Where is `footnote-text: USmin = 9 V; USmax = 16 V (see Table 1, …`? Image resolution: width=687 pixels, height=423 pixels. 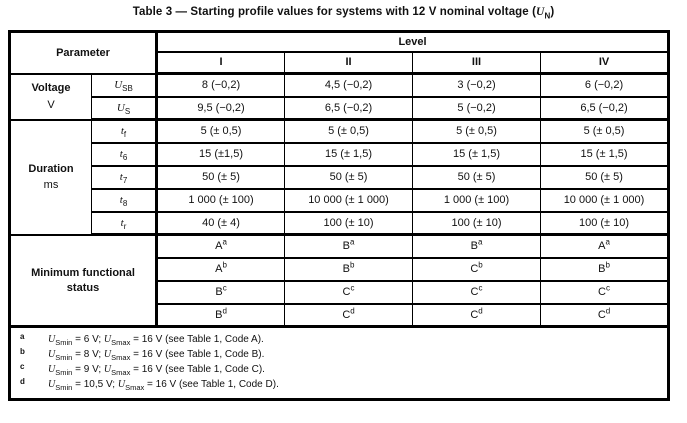
footnote-text: USmin = 9 V; USmax = 16 V (see Table 1, … is located at coordinates (156, 370).